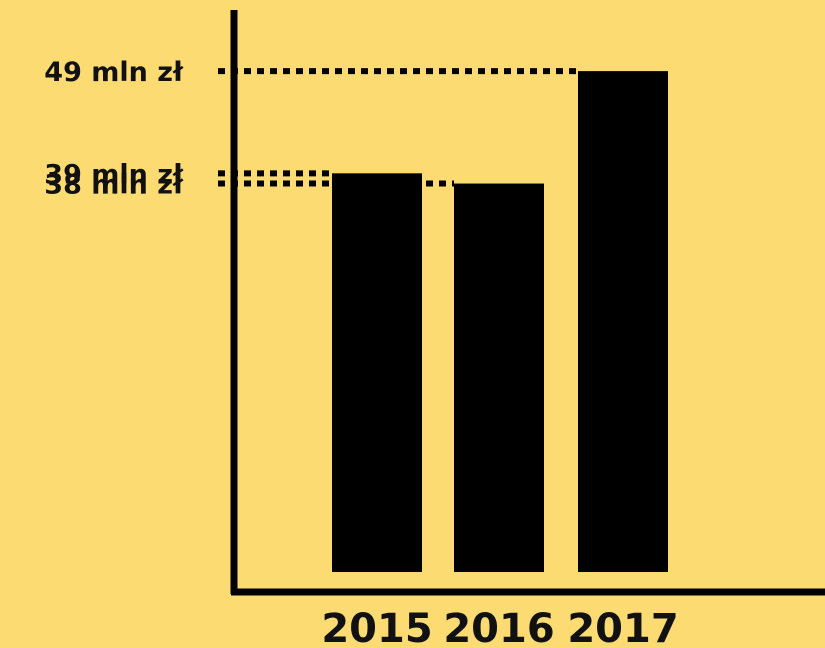  What do you see at coordinates (398, 127) in the screenshot?
I see `leader-lines` at bounding box center [398, 127].